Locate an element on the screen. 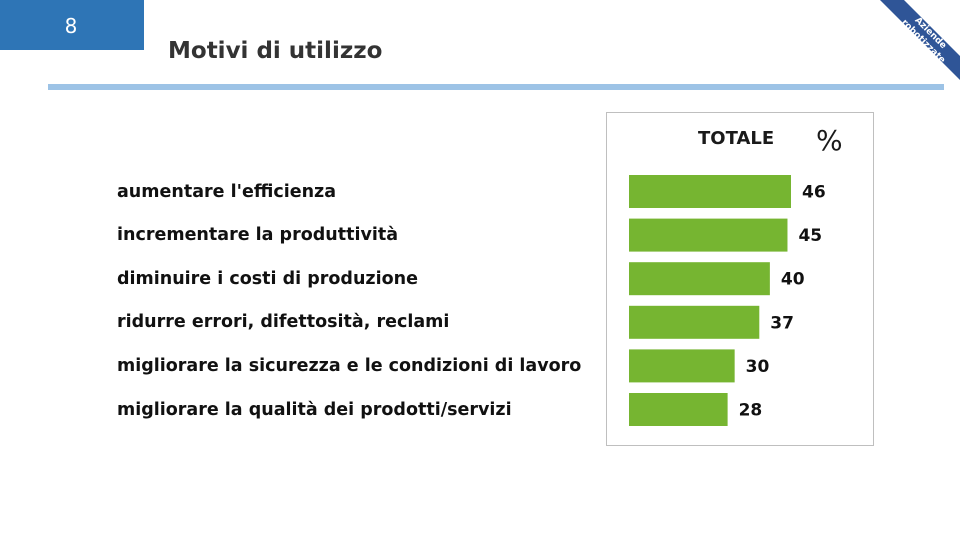 The image size is (960, 540). bar-value-label: 46 is located at coordinates (814, 193).